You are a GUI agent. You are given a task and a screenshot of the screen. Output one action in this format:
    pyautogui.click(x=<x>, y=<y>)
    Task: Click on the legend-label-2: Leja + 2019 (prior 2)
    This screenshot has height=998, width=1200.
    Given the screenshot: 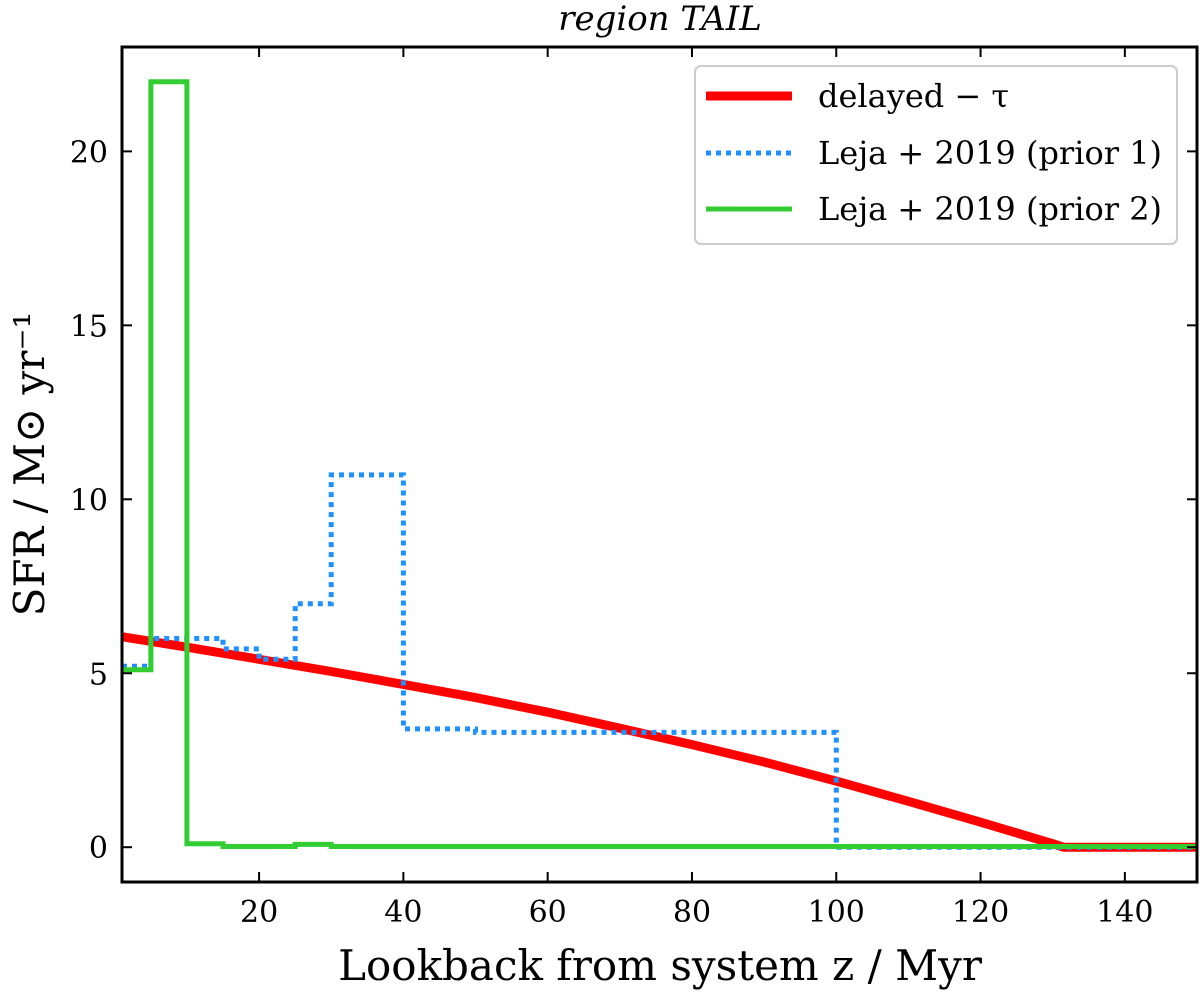 What is the action you would take?
    pyautogui.click(x=990, y=209)
    